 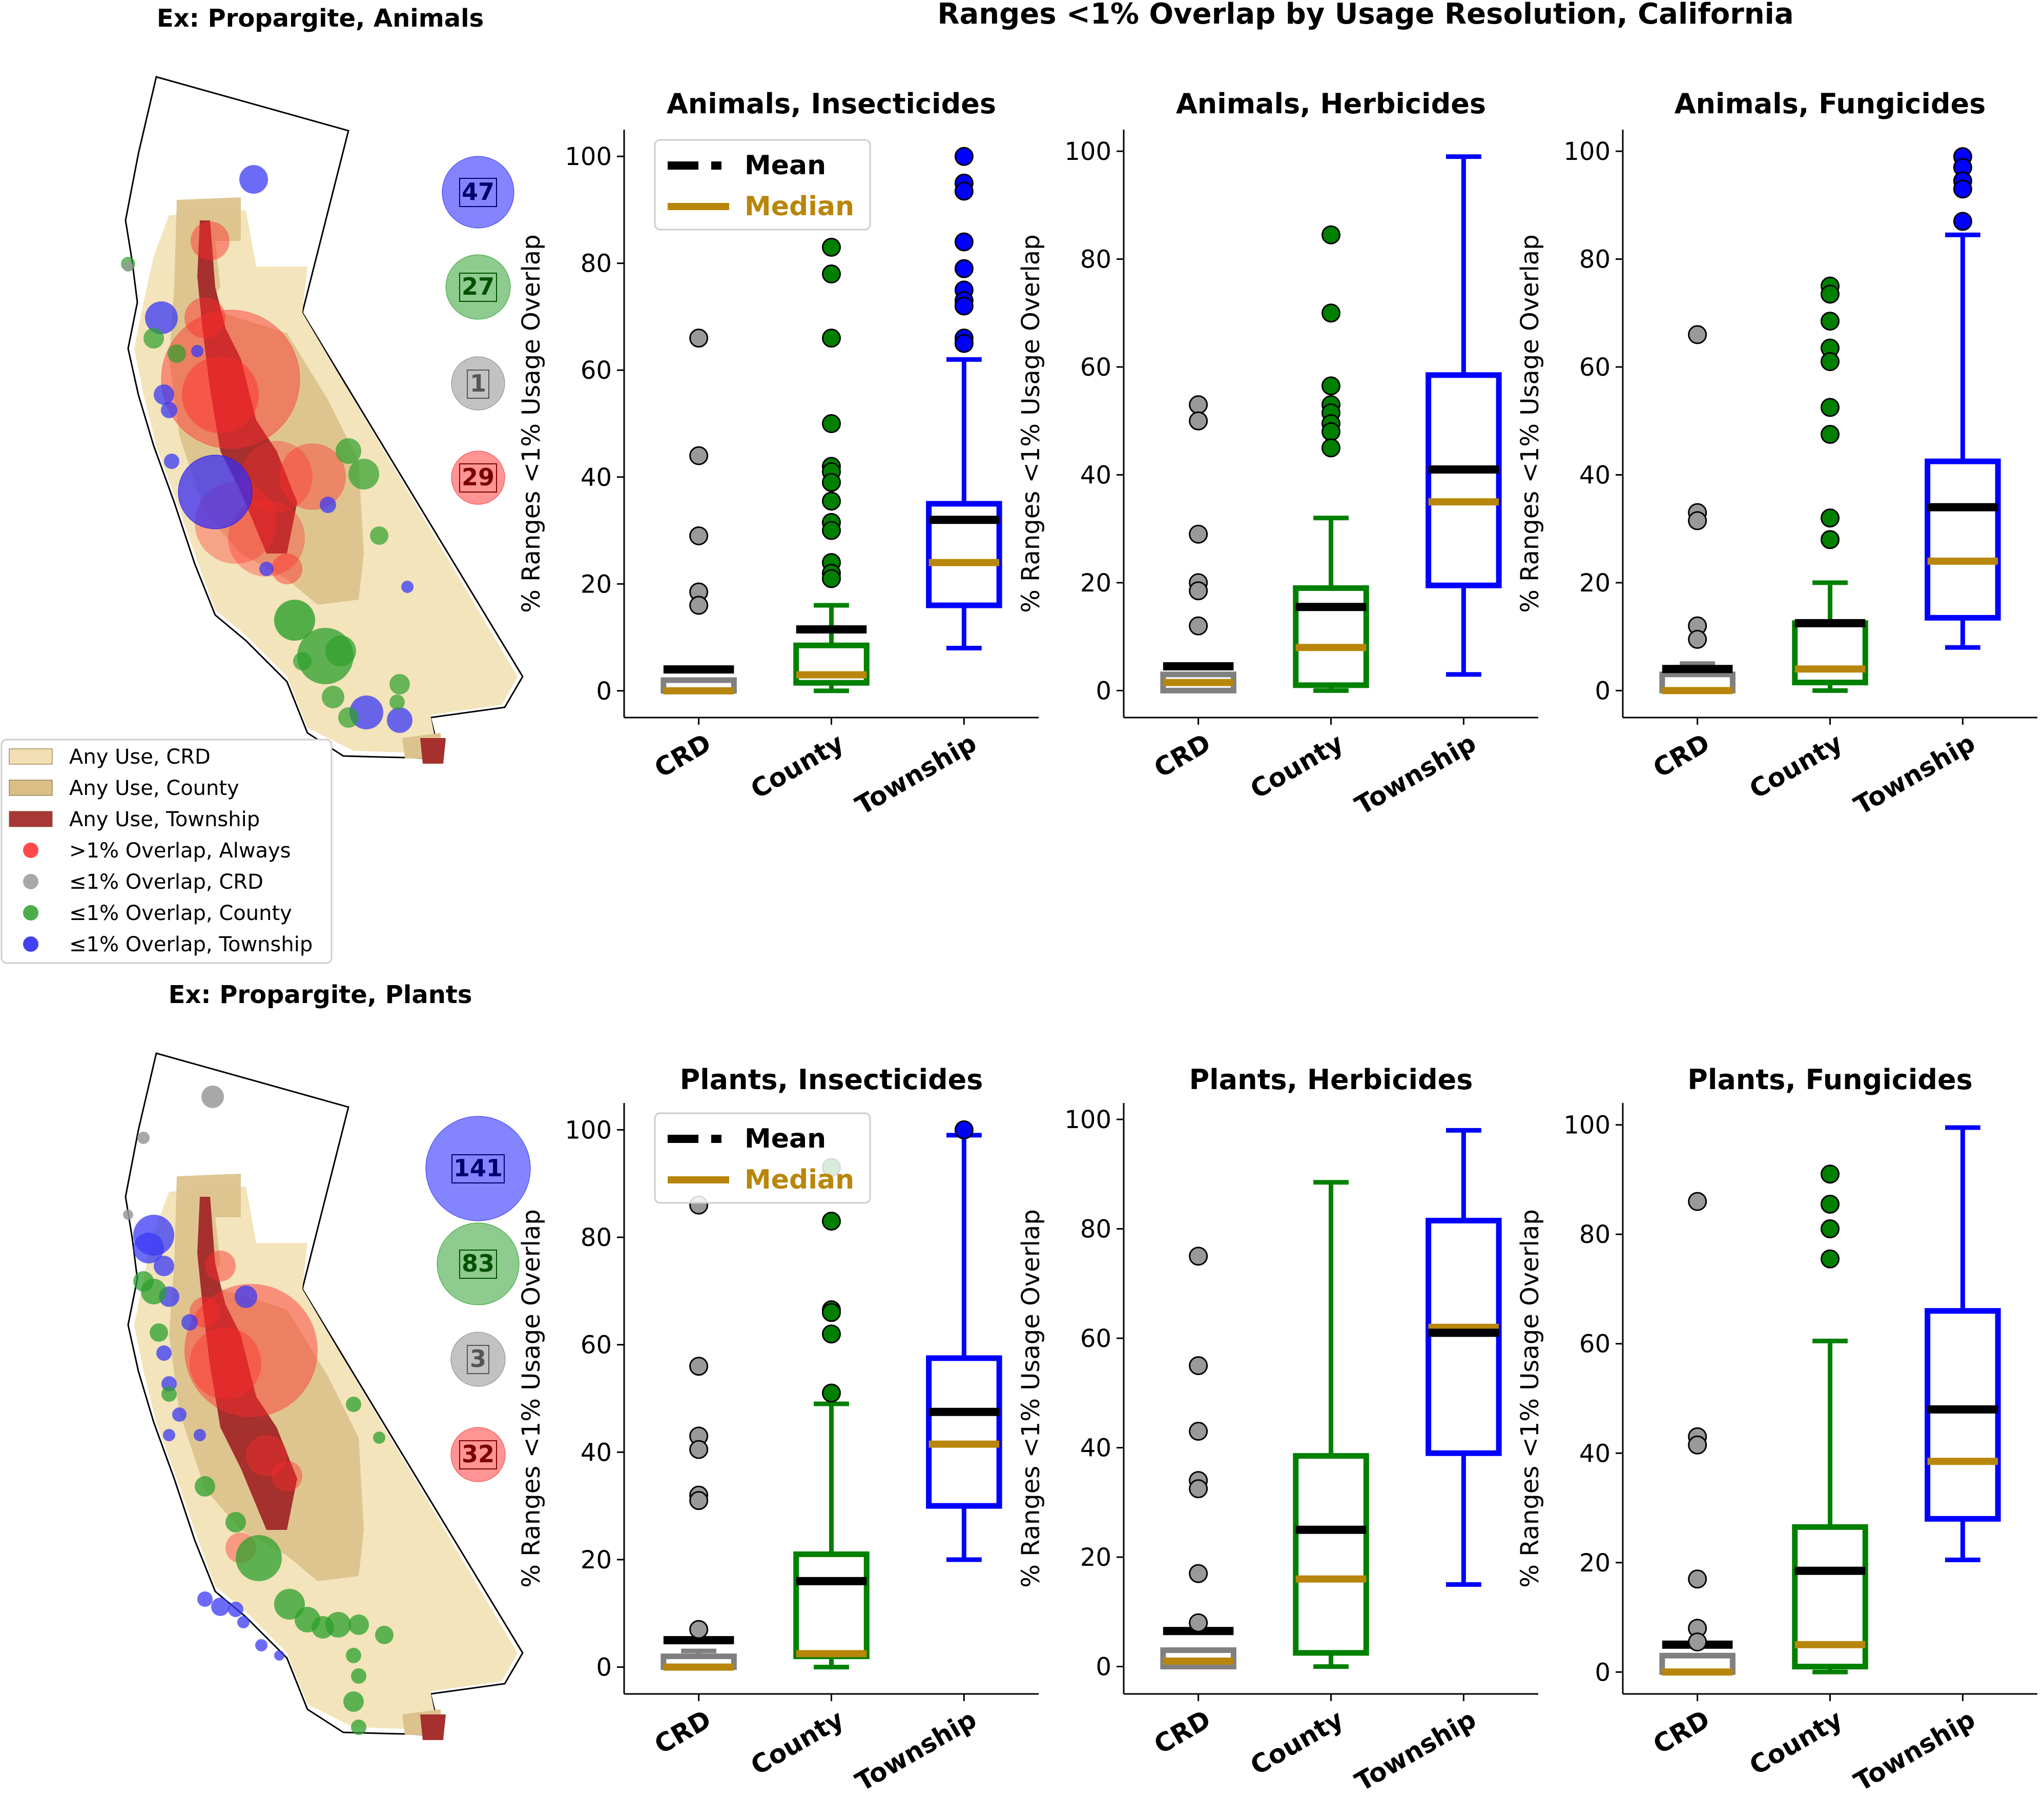 What do you see at coordinates (478, 192) in the screenshot?
I see `count-township-animals: 47` at bounding box center [478, 192].